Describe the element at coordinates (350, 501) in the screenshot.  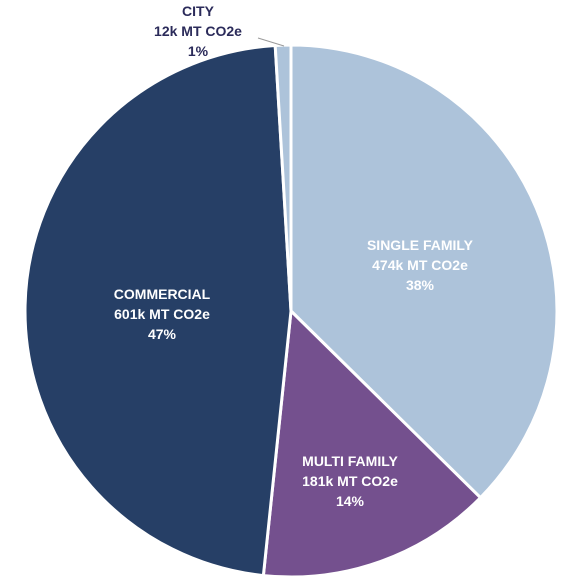
I see `multi-family-percent: 14%` at that location.